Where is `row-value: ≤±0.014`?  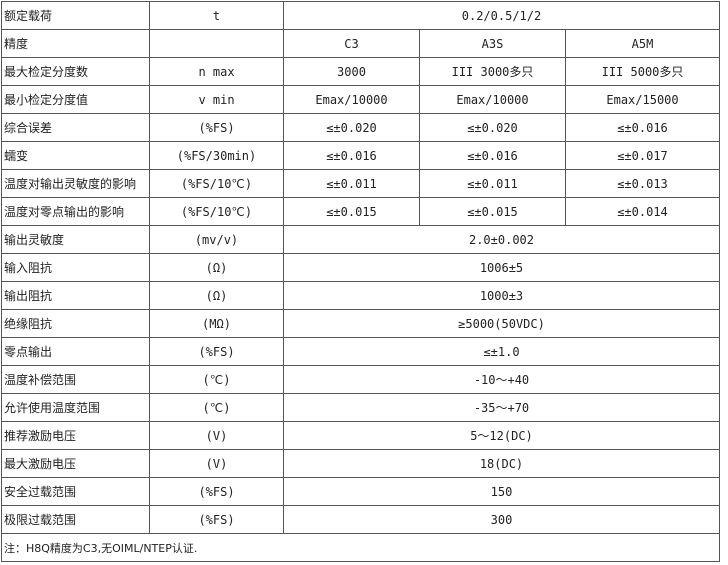 row-value: ≤±0.014 is located at coordinates (642, 211).